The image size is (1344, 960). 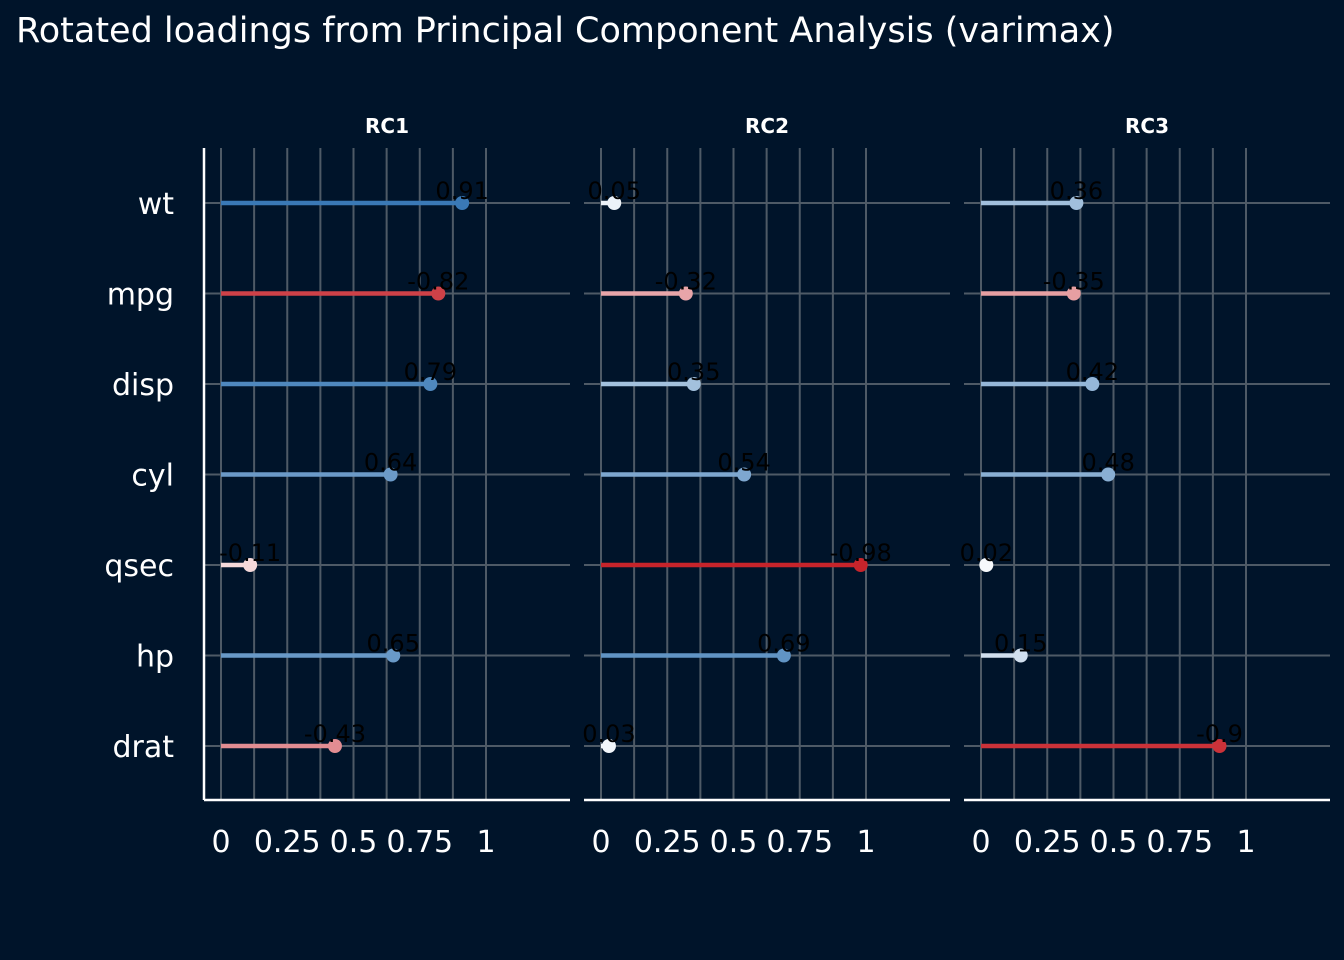 What do you see at coordinates (986, 553) in the screenshot?
I see `data-label-qsec: 0.02` at bounding box center [986, 553].